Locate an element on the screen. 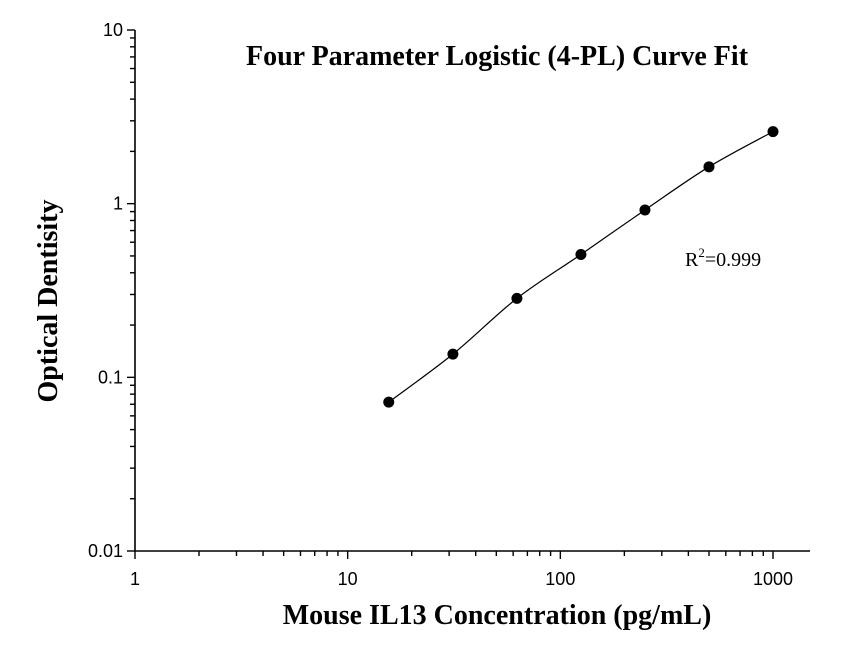  y-axis-title: Optical Dentisity is located at coordinates (48, 301).